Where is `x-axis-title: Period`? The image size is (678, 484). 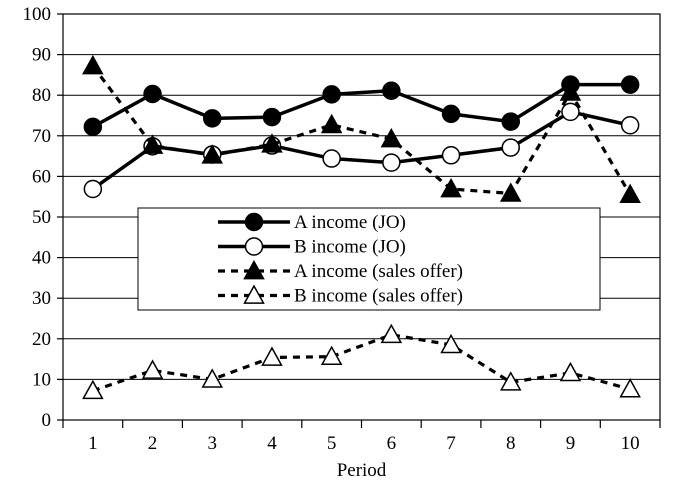 x-axis-title: Period is located at coordinates (362, 470).